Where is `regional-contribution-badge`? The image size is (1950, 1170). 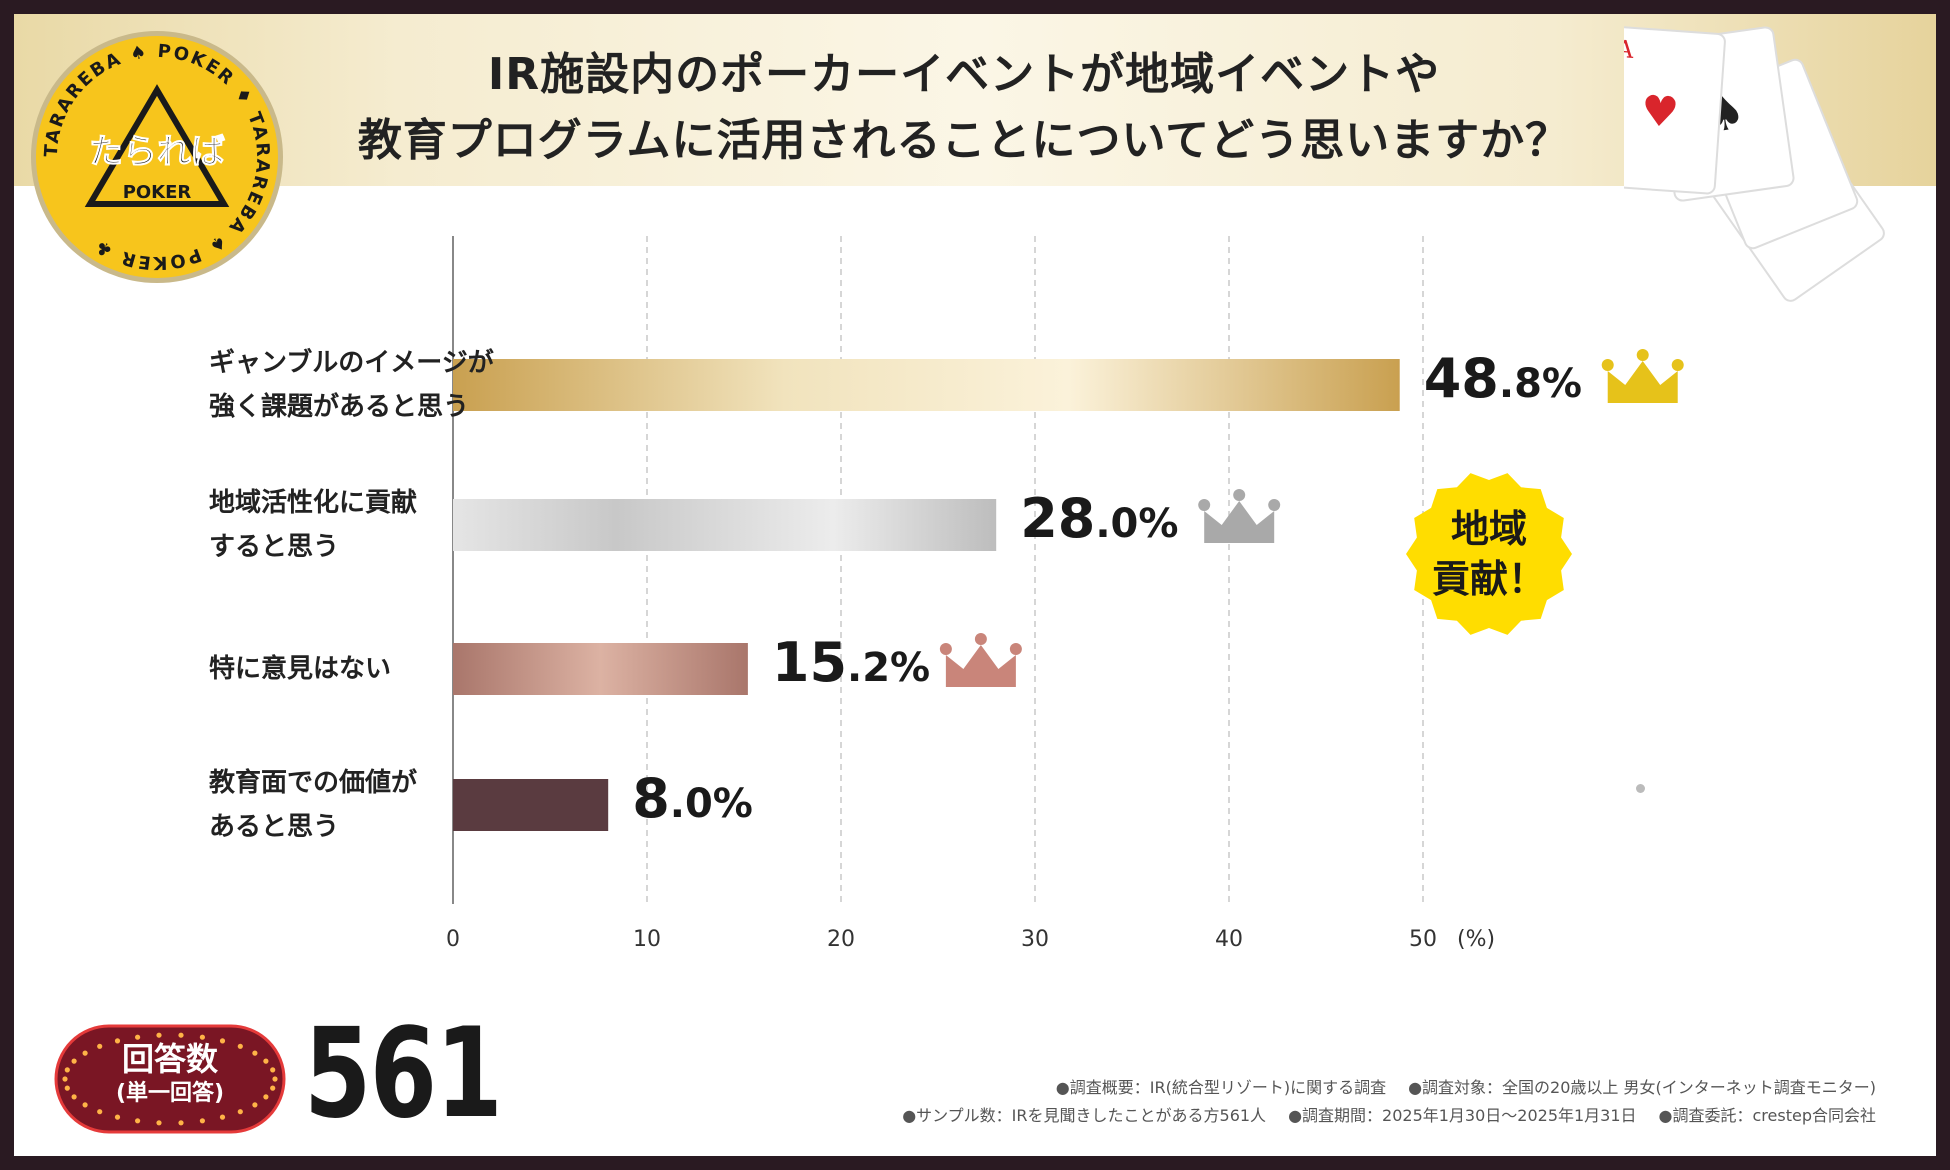
regional-contribution-badge is located at coordinates (1489, 554).